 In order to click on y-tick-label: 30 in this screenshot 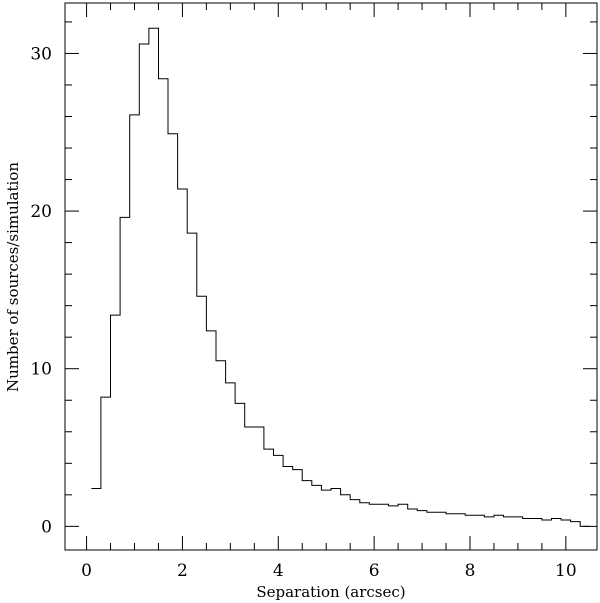, I will do `click(41, 54)`.